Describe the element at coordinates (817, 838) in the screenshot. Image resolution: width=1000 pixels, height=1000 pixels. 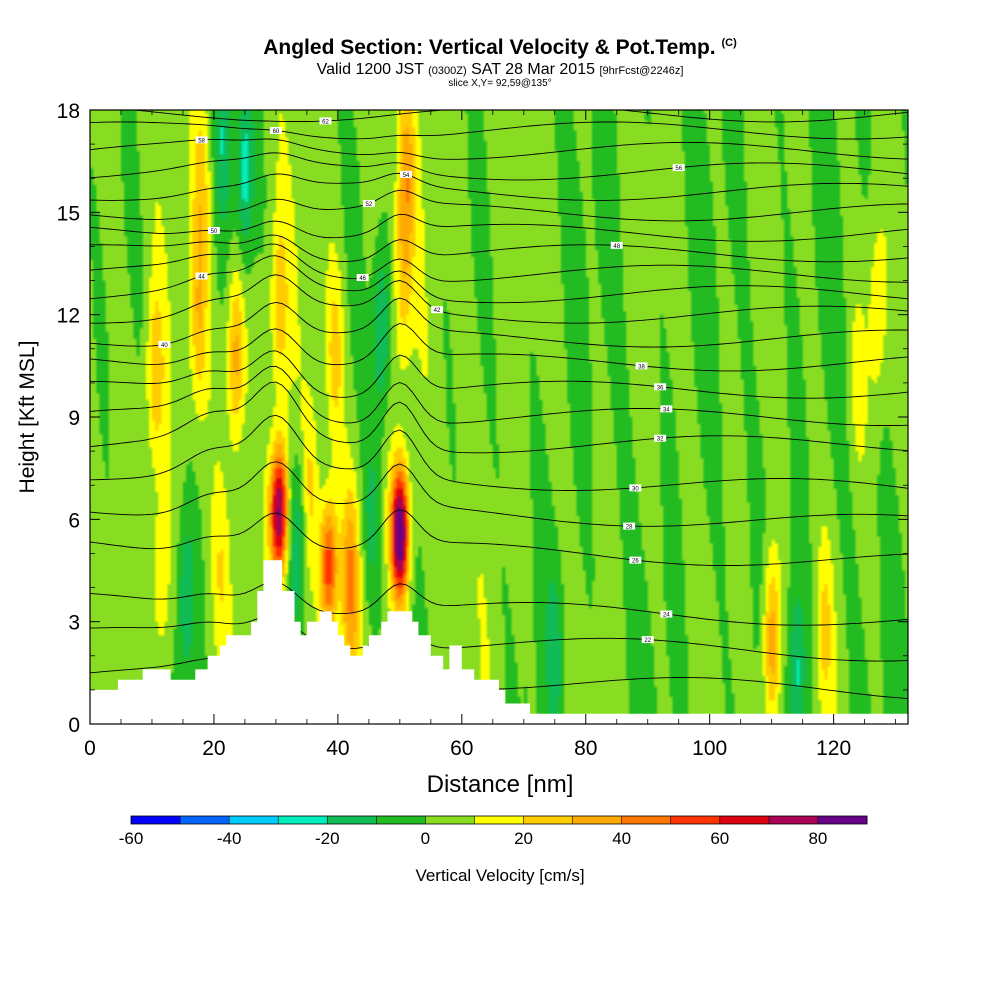
I see `colorbar-tick-label: 80` at that location.